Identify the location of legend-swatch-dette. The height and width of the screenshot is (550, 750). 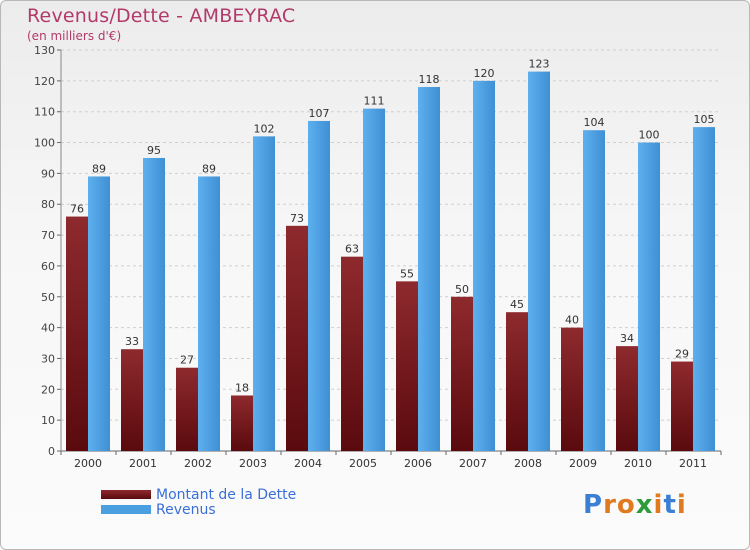
(126, 494).